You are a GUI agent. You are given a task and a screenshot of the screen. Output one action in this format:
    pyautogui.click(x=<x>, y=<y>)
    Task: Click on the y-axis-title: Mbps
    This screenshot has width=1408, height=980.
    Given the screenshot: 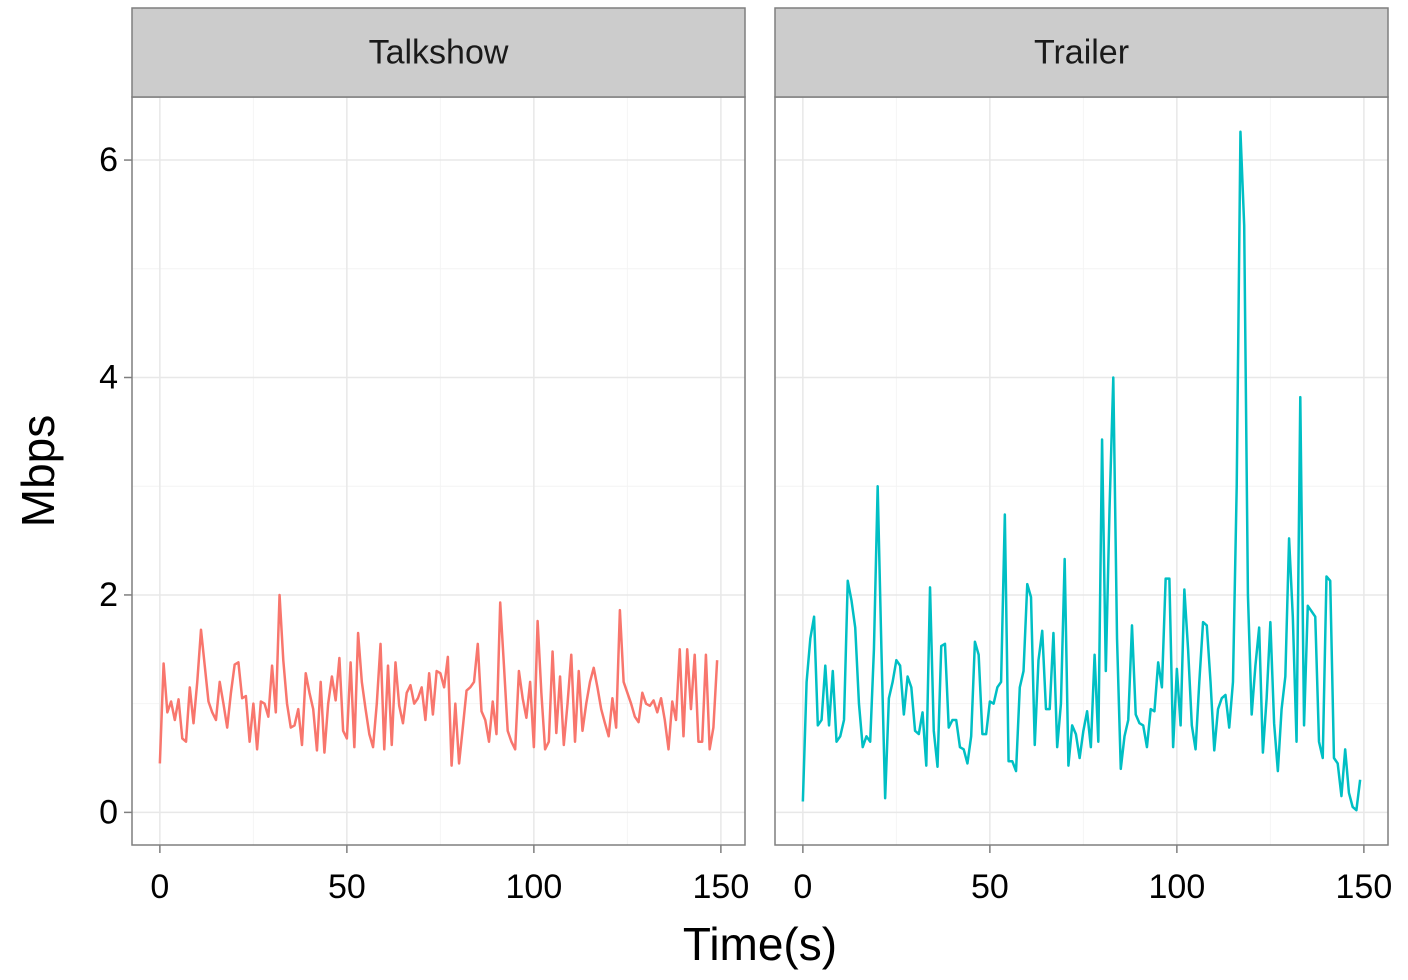 What is the action you would take?
    pyautogui.click(x=38, y=471)
    